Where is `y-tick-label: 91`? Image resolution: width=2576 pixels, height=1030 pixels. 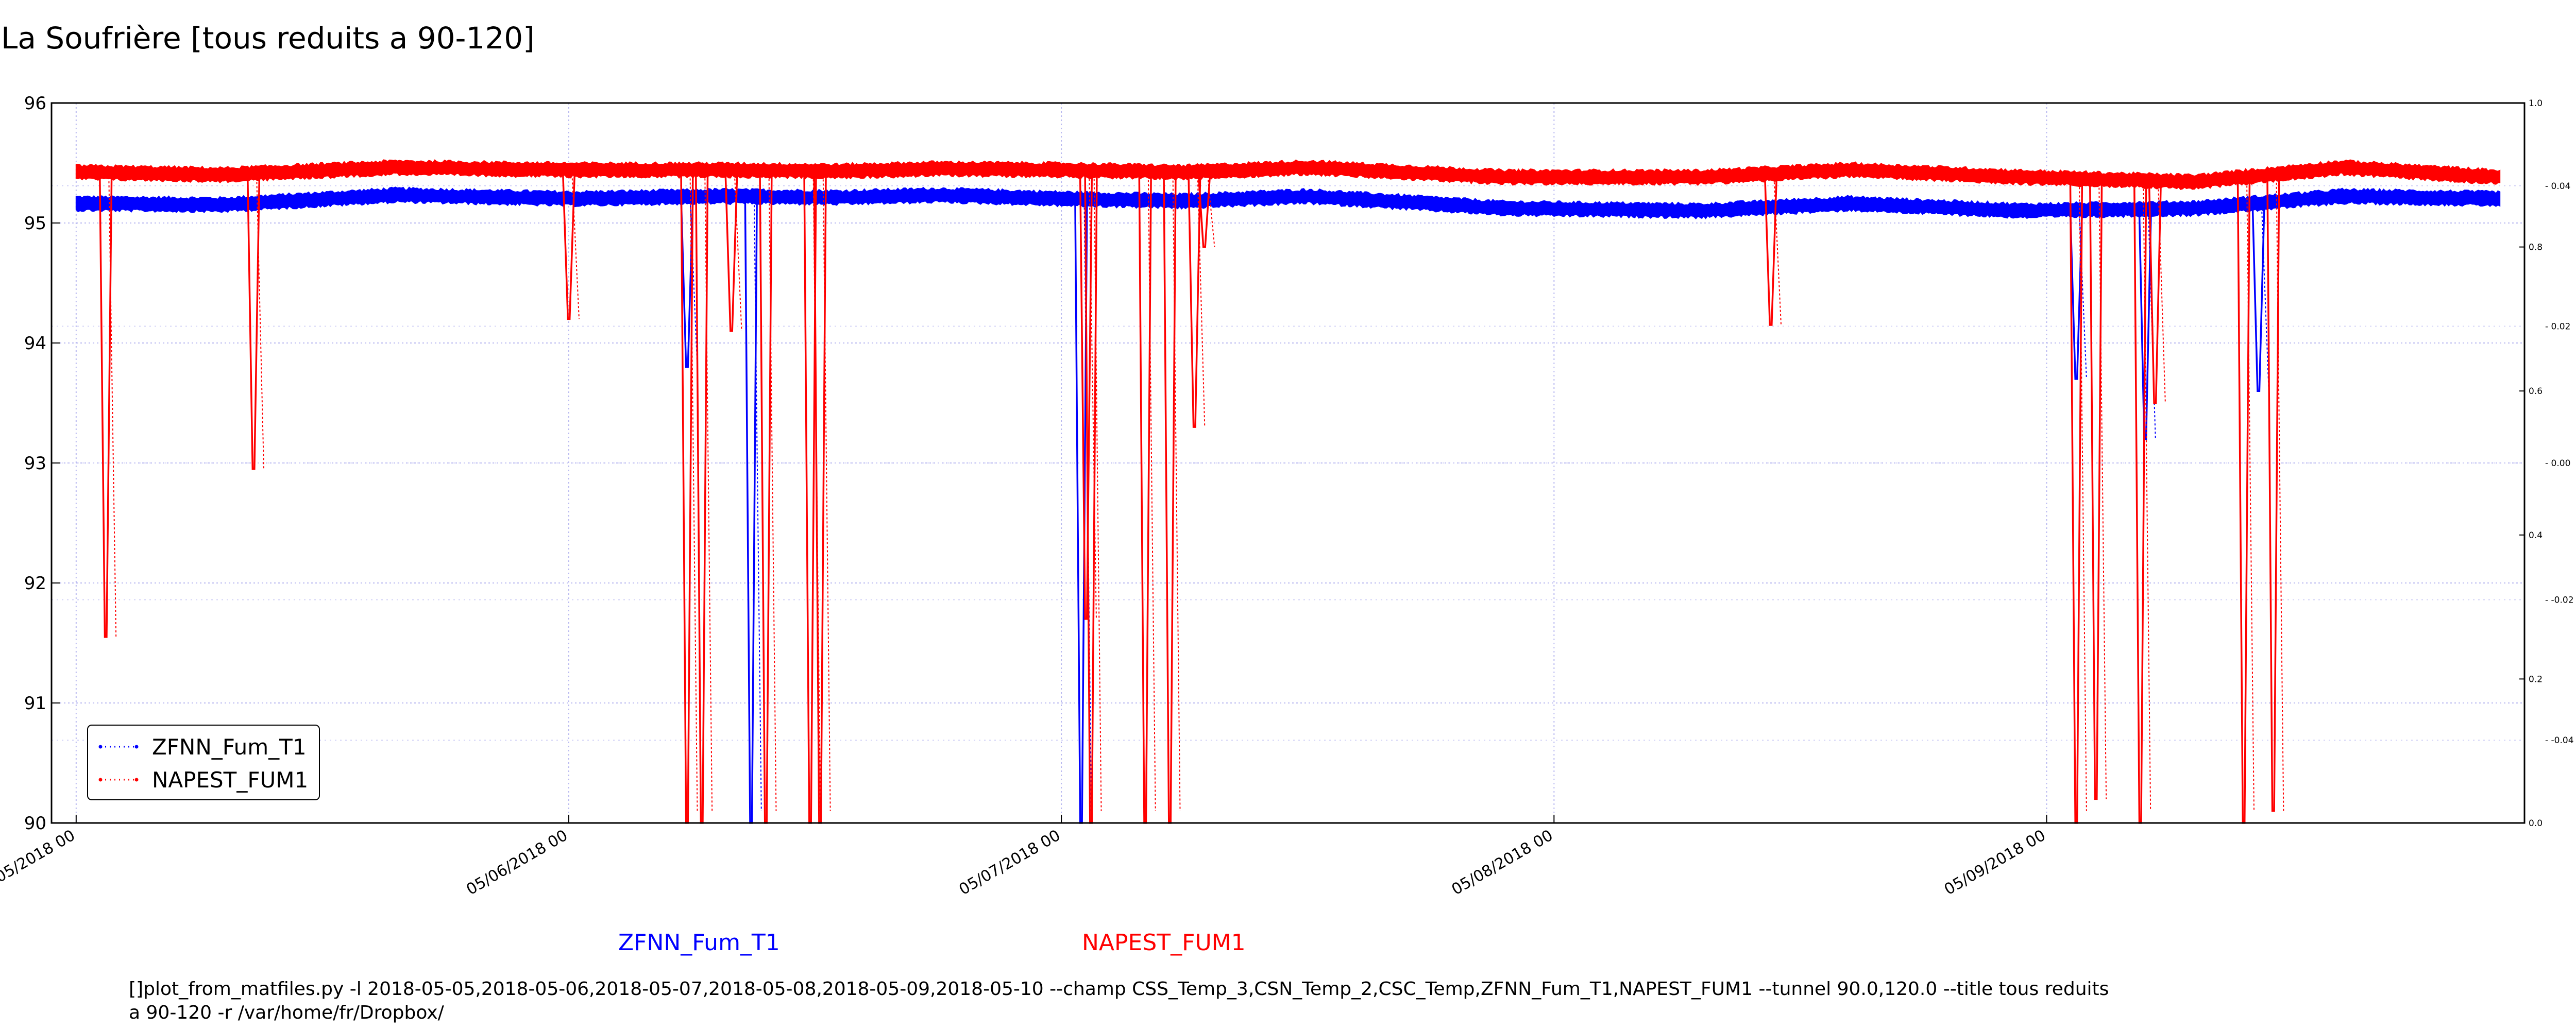 y-tick-label: 91 is located at coordinates (35, 704).